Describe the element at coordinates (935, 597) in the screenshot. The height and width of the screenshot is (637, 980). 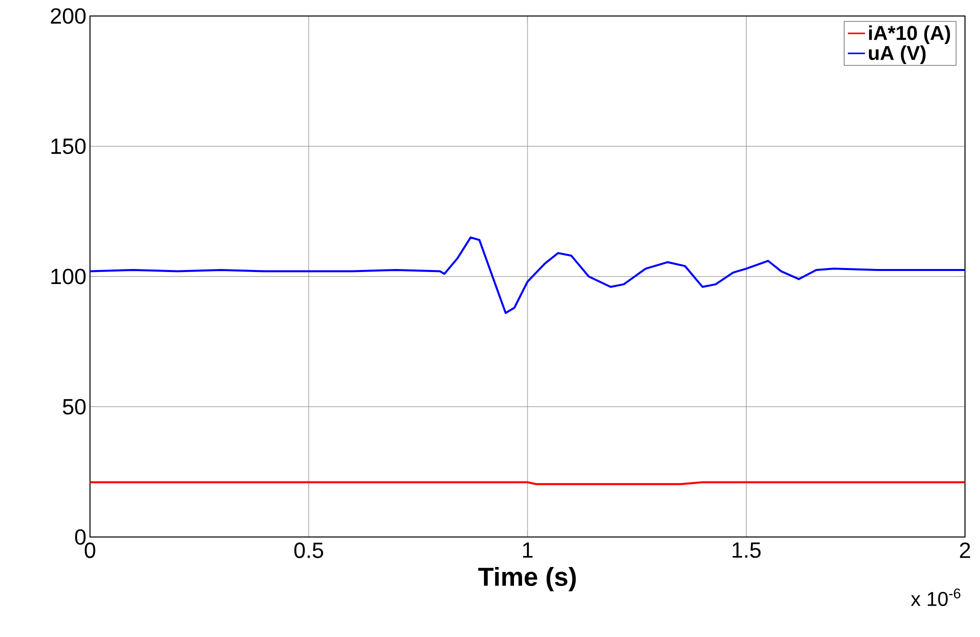
I see `text: x 10$^{-6}$` at that location.